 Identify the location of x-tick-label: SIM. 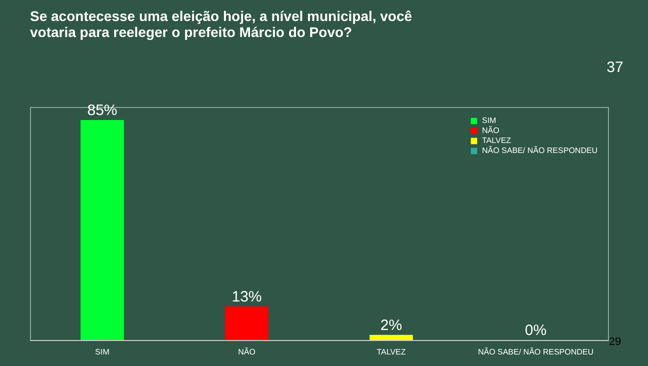
(102, 352).